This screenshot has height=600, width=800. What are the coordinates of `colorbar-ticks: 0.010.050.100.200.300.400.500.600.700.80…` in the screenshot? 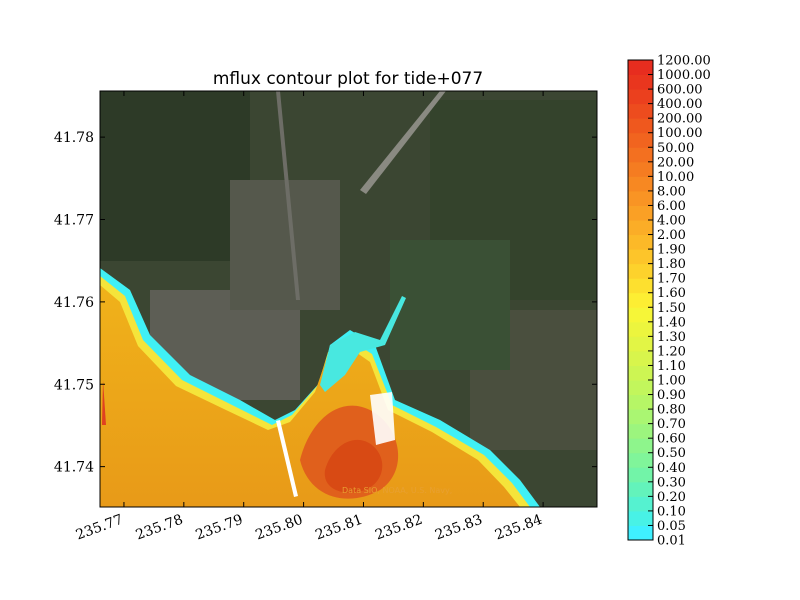 It's located at (679, 301).